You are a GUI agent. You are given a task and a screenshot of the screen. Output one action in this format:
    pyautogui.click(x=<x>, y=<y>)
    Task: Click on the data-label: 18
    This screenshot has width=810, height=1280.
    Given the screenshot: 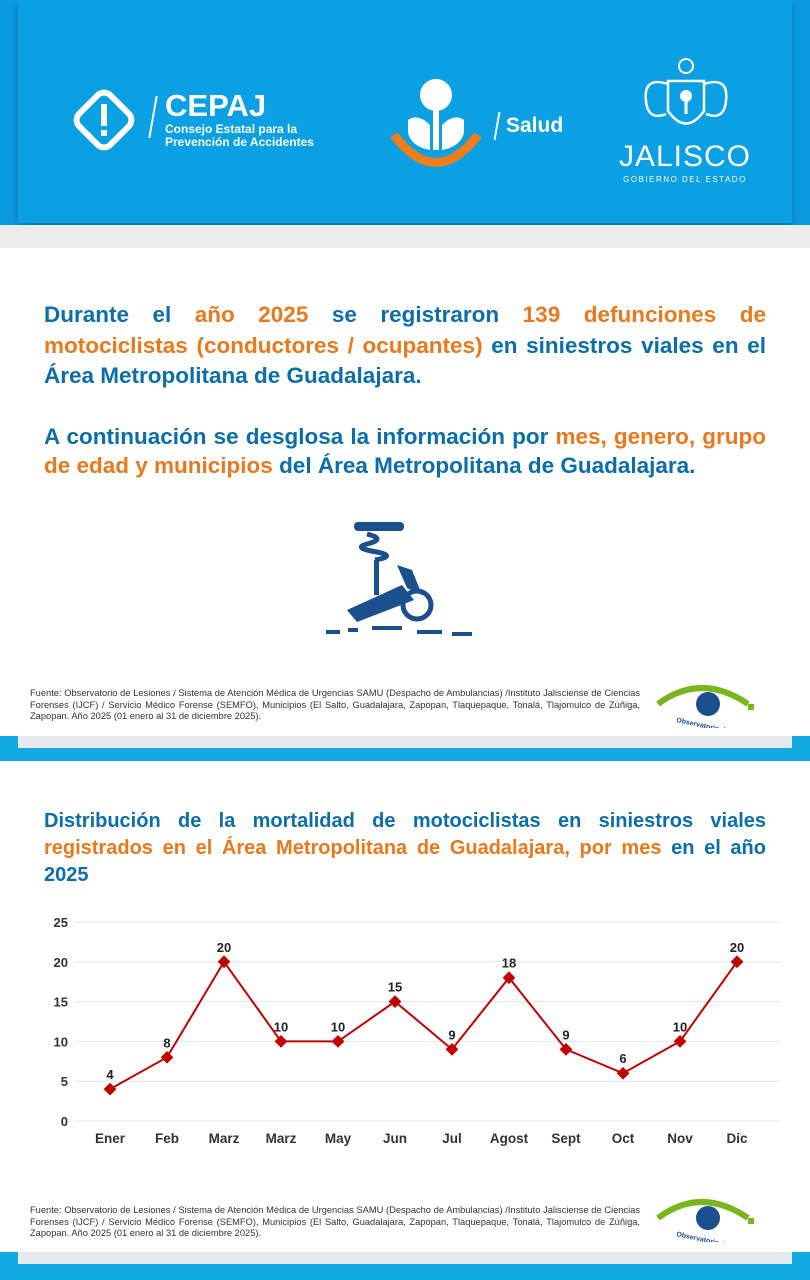 What is the action you would take?
    pyautogui.click(x=509, y=963)
    